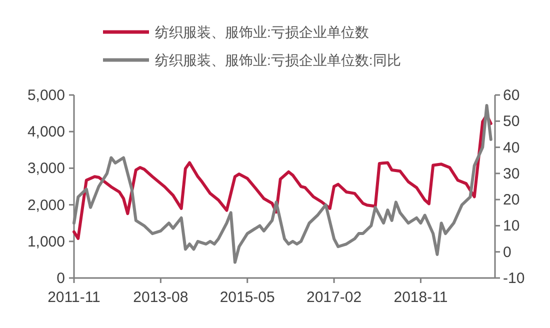  I want to click on x-tick-label: 2015-05, so click(247, 297).